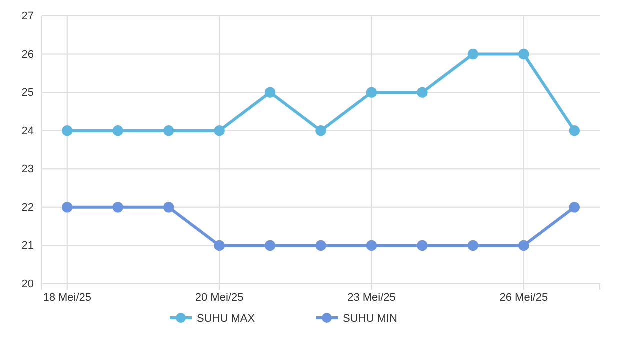 The image size is (620, 348). Describe the element at coordinates (28, 284) in the screenshot. I see `y-tick-label: 20` at that location.